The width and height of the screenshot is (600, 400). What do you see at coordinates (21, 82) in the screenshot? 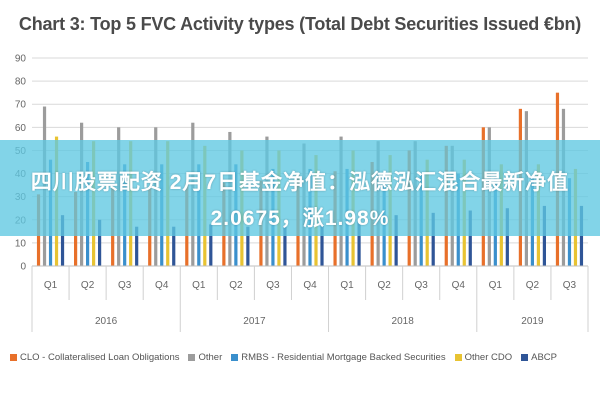
I see `y-tick-label: 80` at bounding box center [21, 82].